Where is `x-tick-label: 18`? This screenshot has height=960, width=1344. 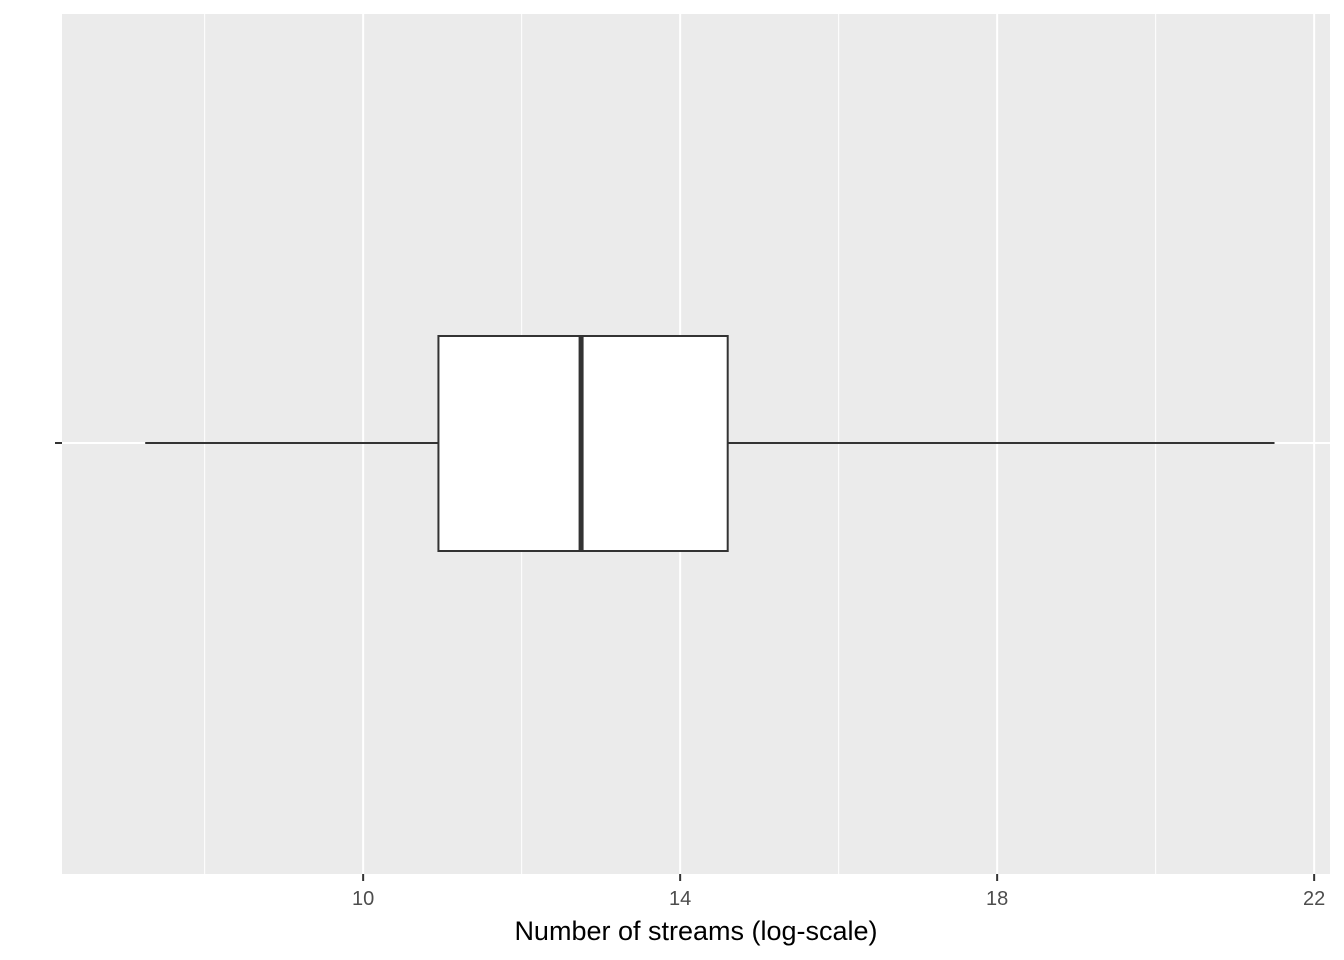 x-tick-label: 18 is located at coordinates (997, 899).